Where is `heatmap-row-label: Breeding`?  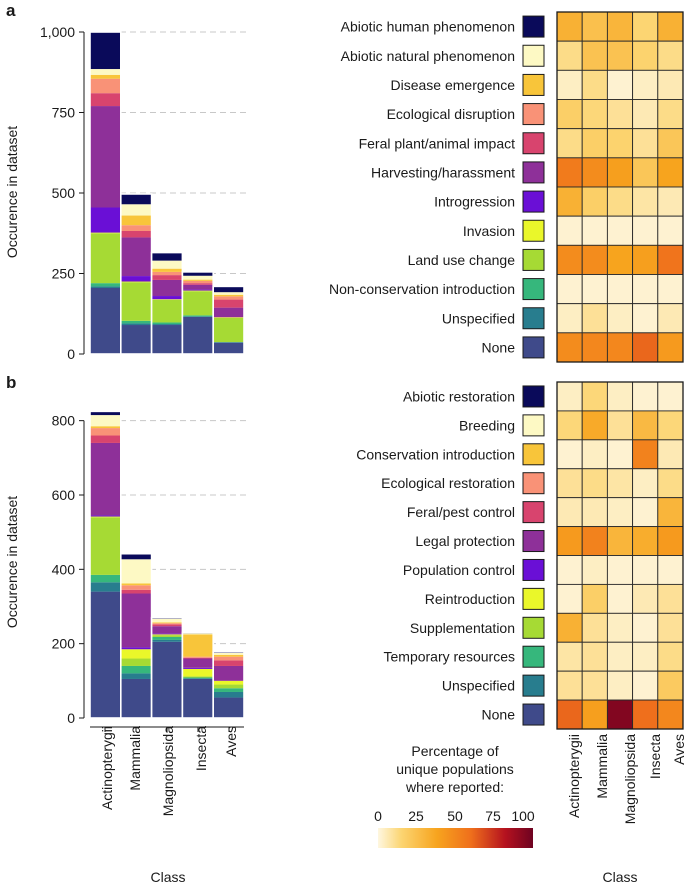
heatmap-row-label: Breeding is located at coordinates (487, 425).